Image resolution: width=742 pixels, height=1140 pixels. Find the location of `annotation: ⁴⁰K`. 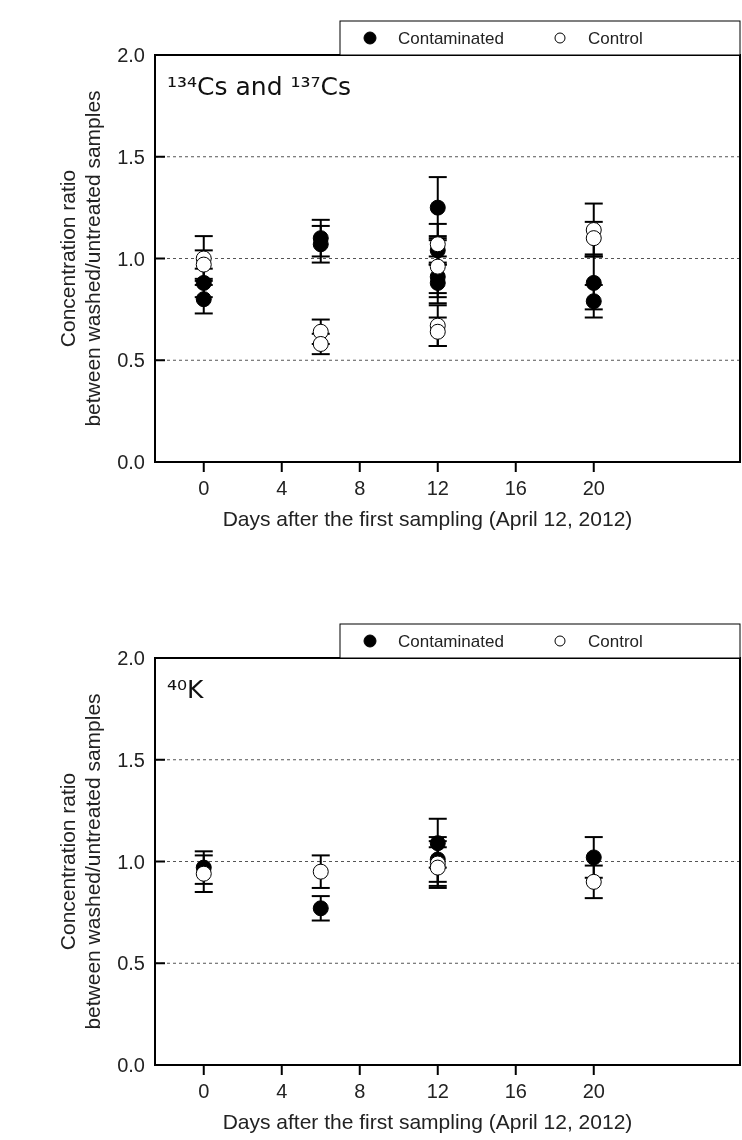

annotation: ⁴⁰K is located at coordinates (186, 689).